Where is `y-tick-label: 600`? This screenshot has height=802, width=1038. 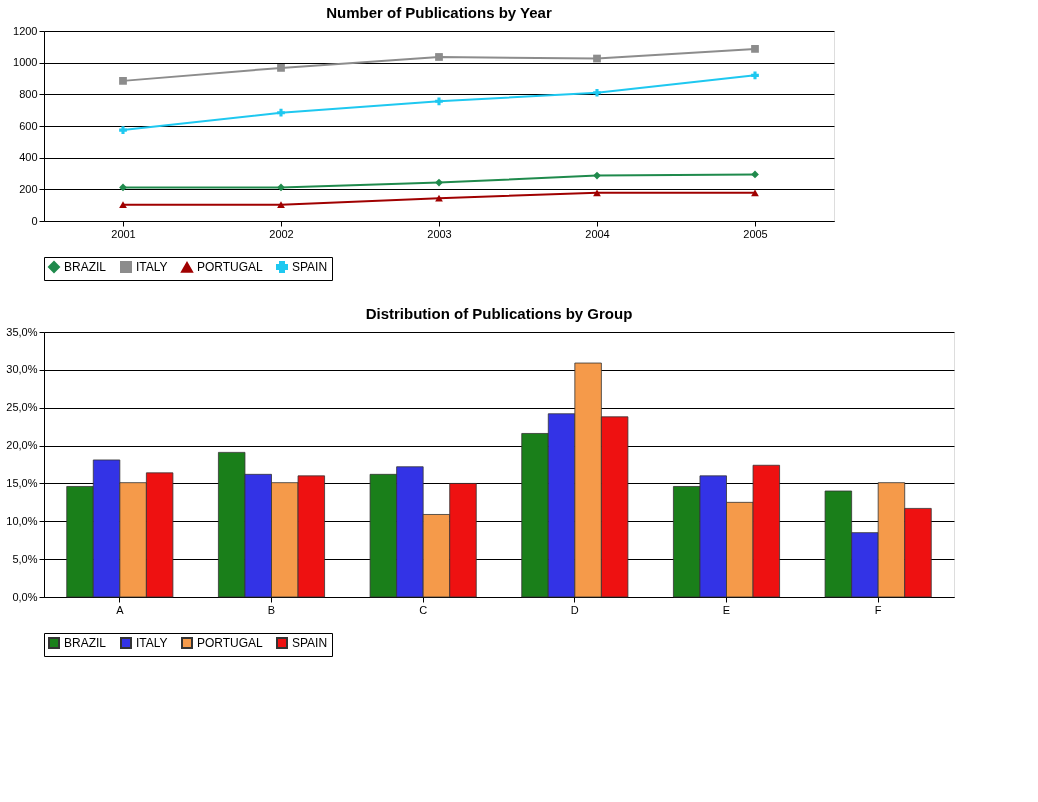 y-tick-label: 600 is located at coordinates (28, 125).